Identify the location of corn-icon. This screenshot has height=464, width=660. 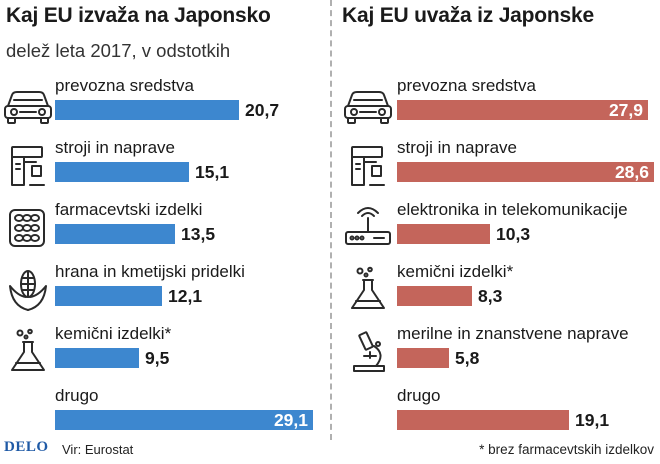
(28, 289).